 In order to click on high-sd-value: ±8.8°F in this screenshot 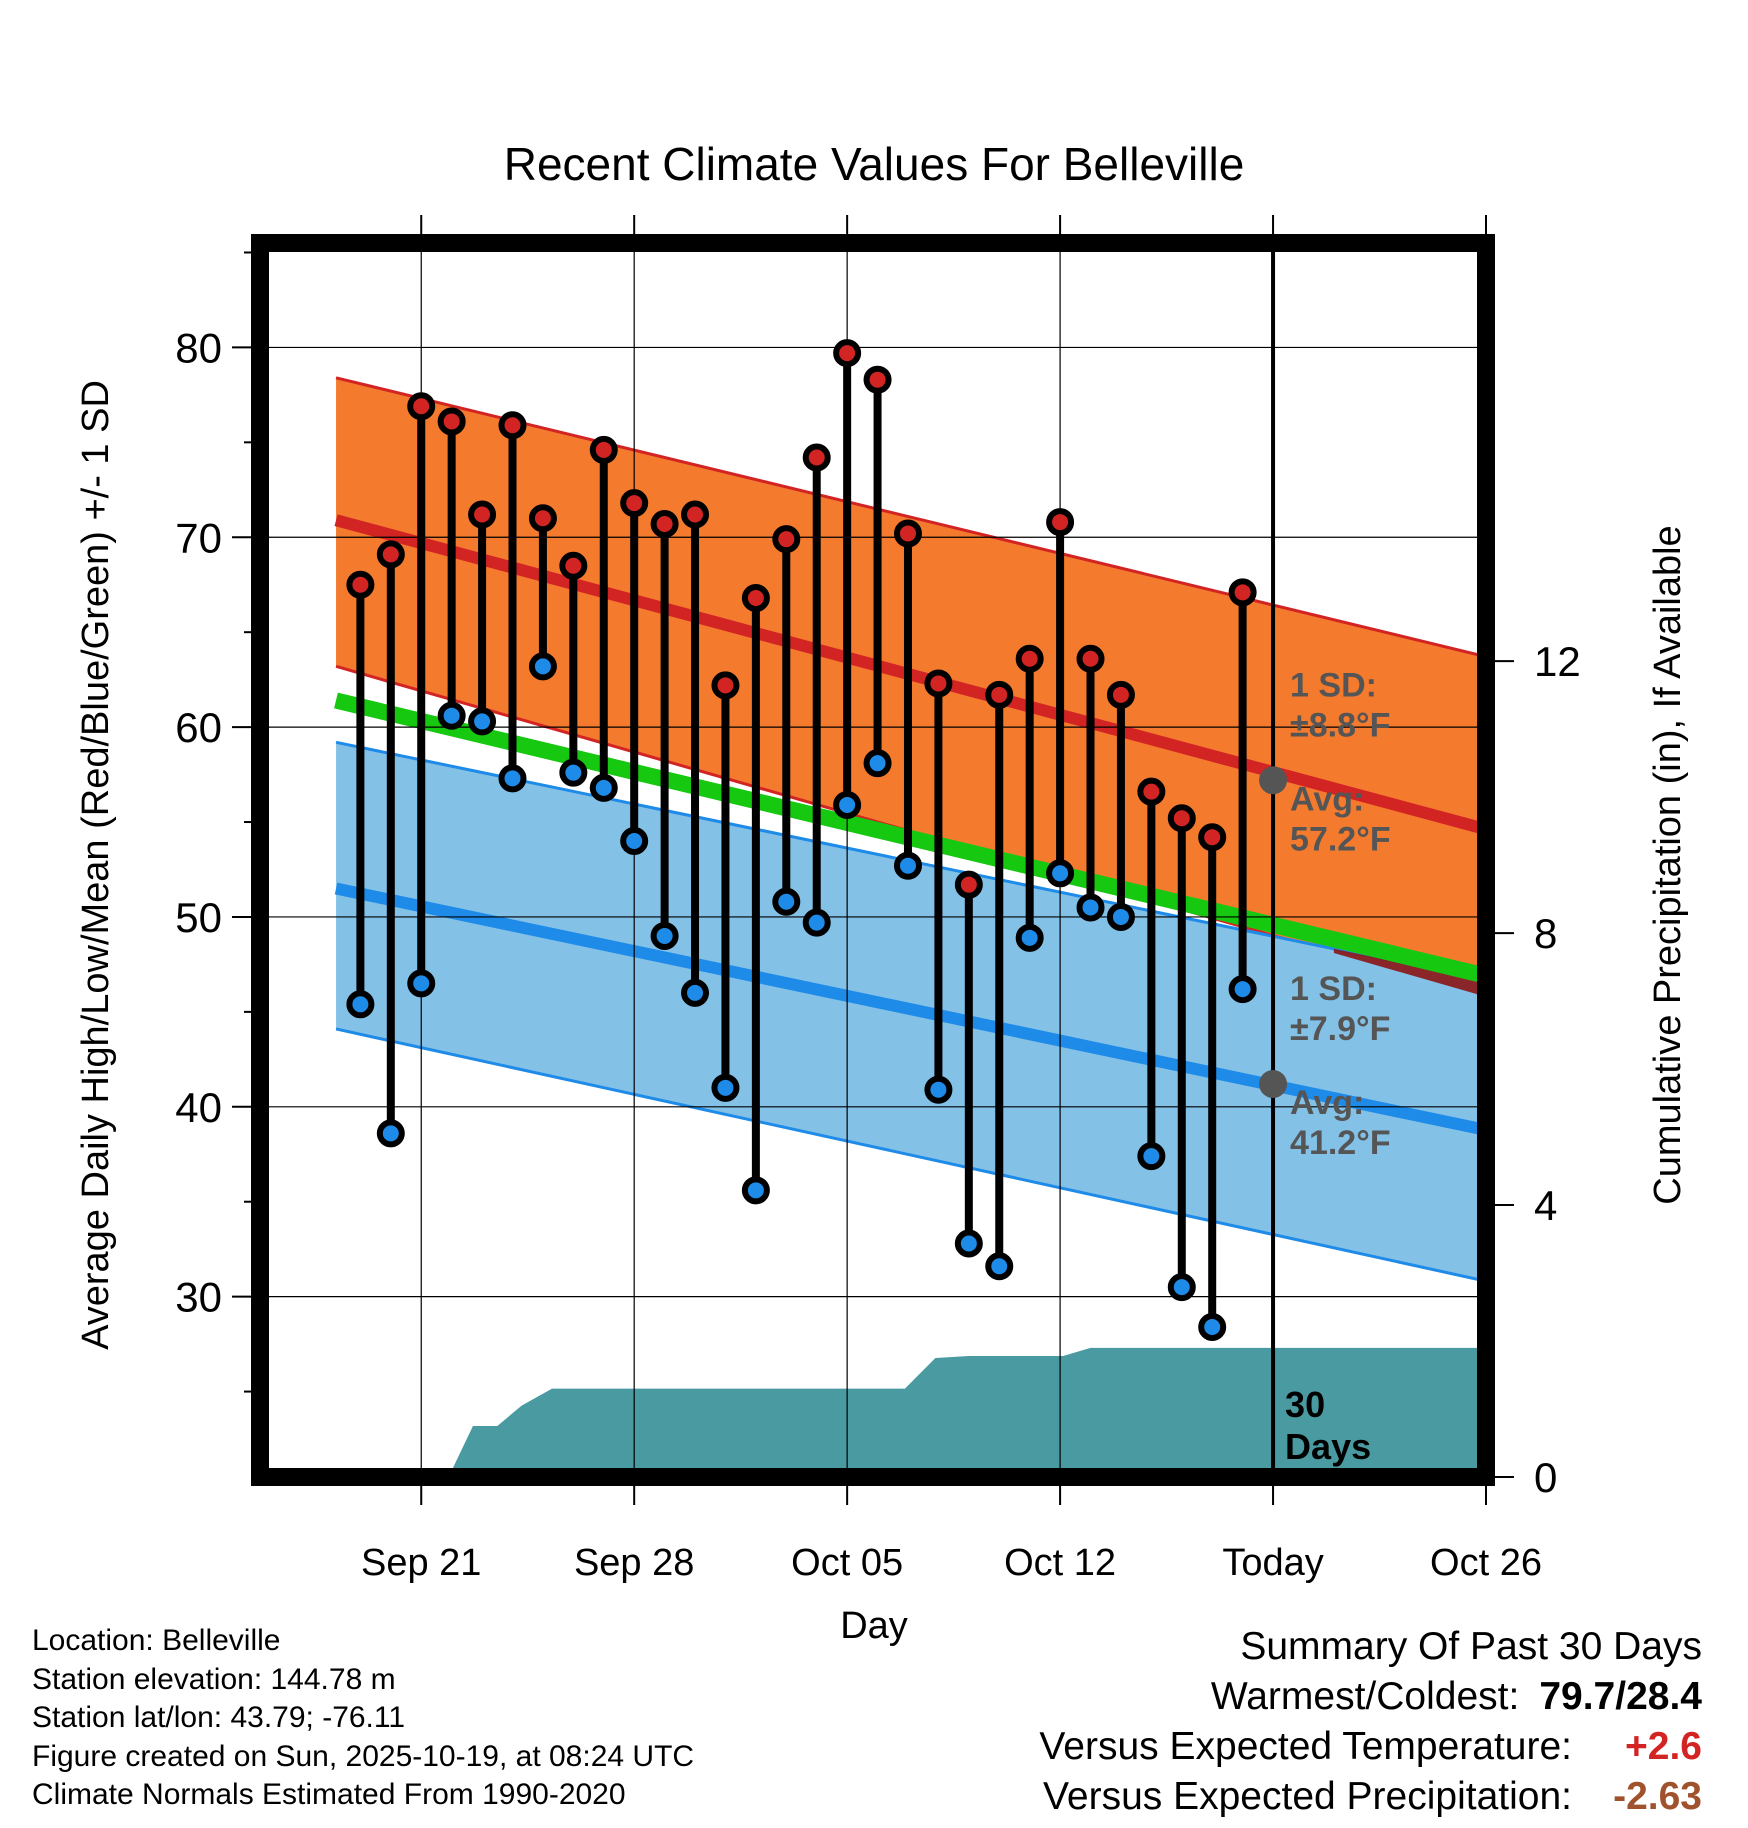, I will do `click(1340, 725)`.